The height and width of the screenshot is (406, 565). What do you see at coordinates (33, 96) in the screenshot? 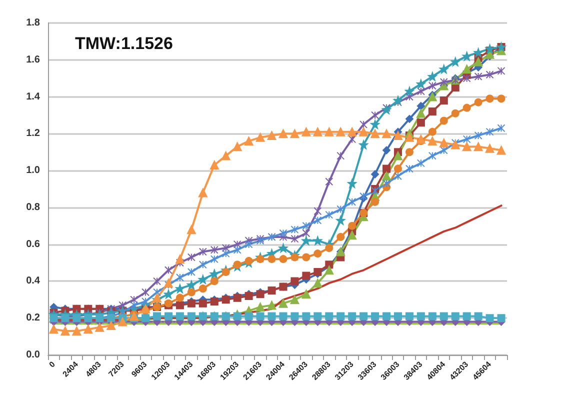
I see `y-tick-label: 1.4` at bounding box center [33, 96].